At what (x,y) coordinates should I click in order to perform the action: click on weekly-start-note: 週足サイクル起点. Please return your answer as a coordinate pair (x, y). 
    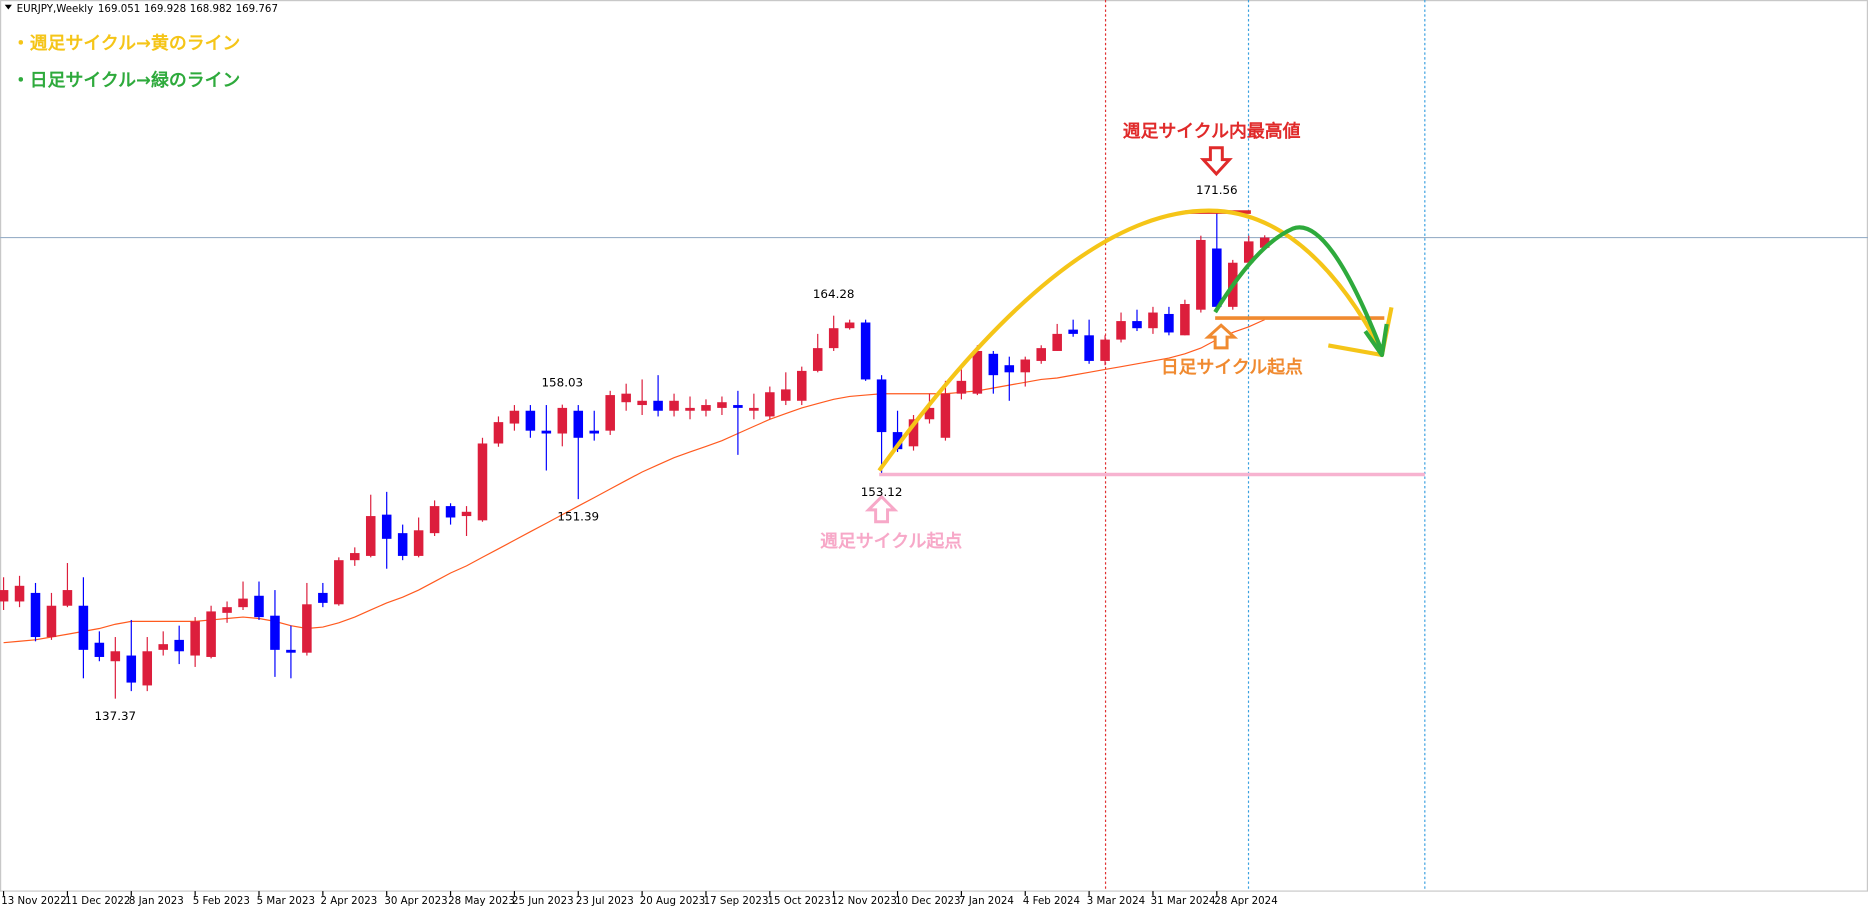
    Looking at the image, I should click on (891, 541).